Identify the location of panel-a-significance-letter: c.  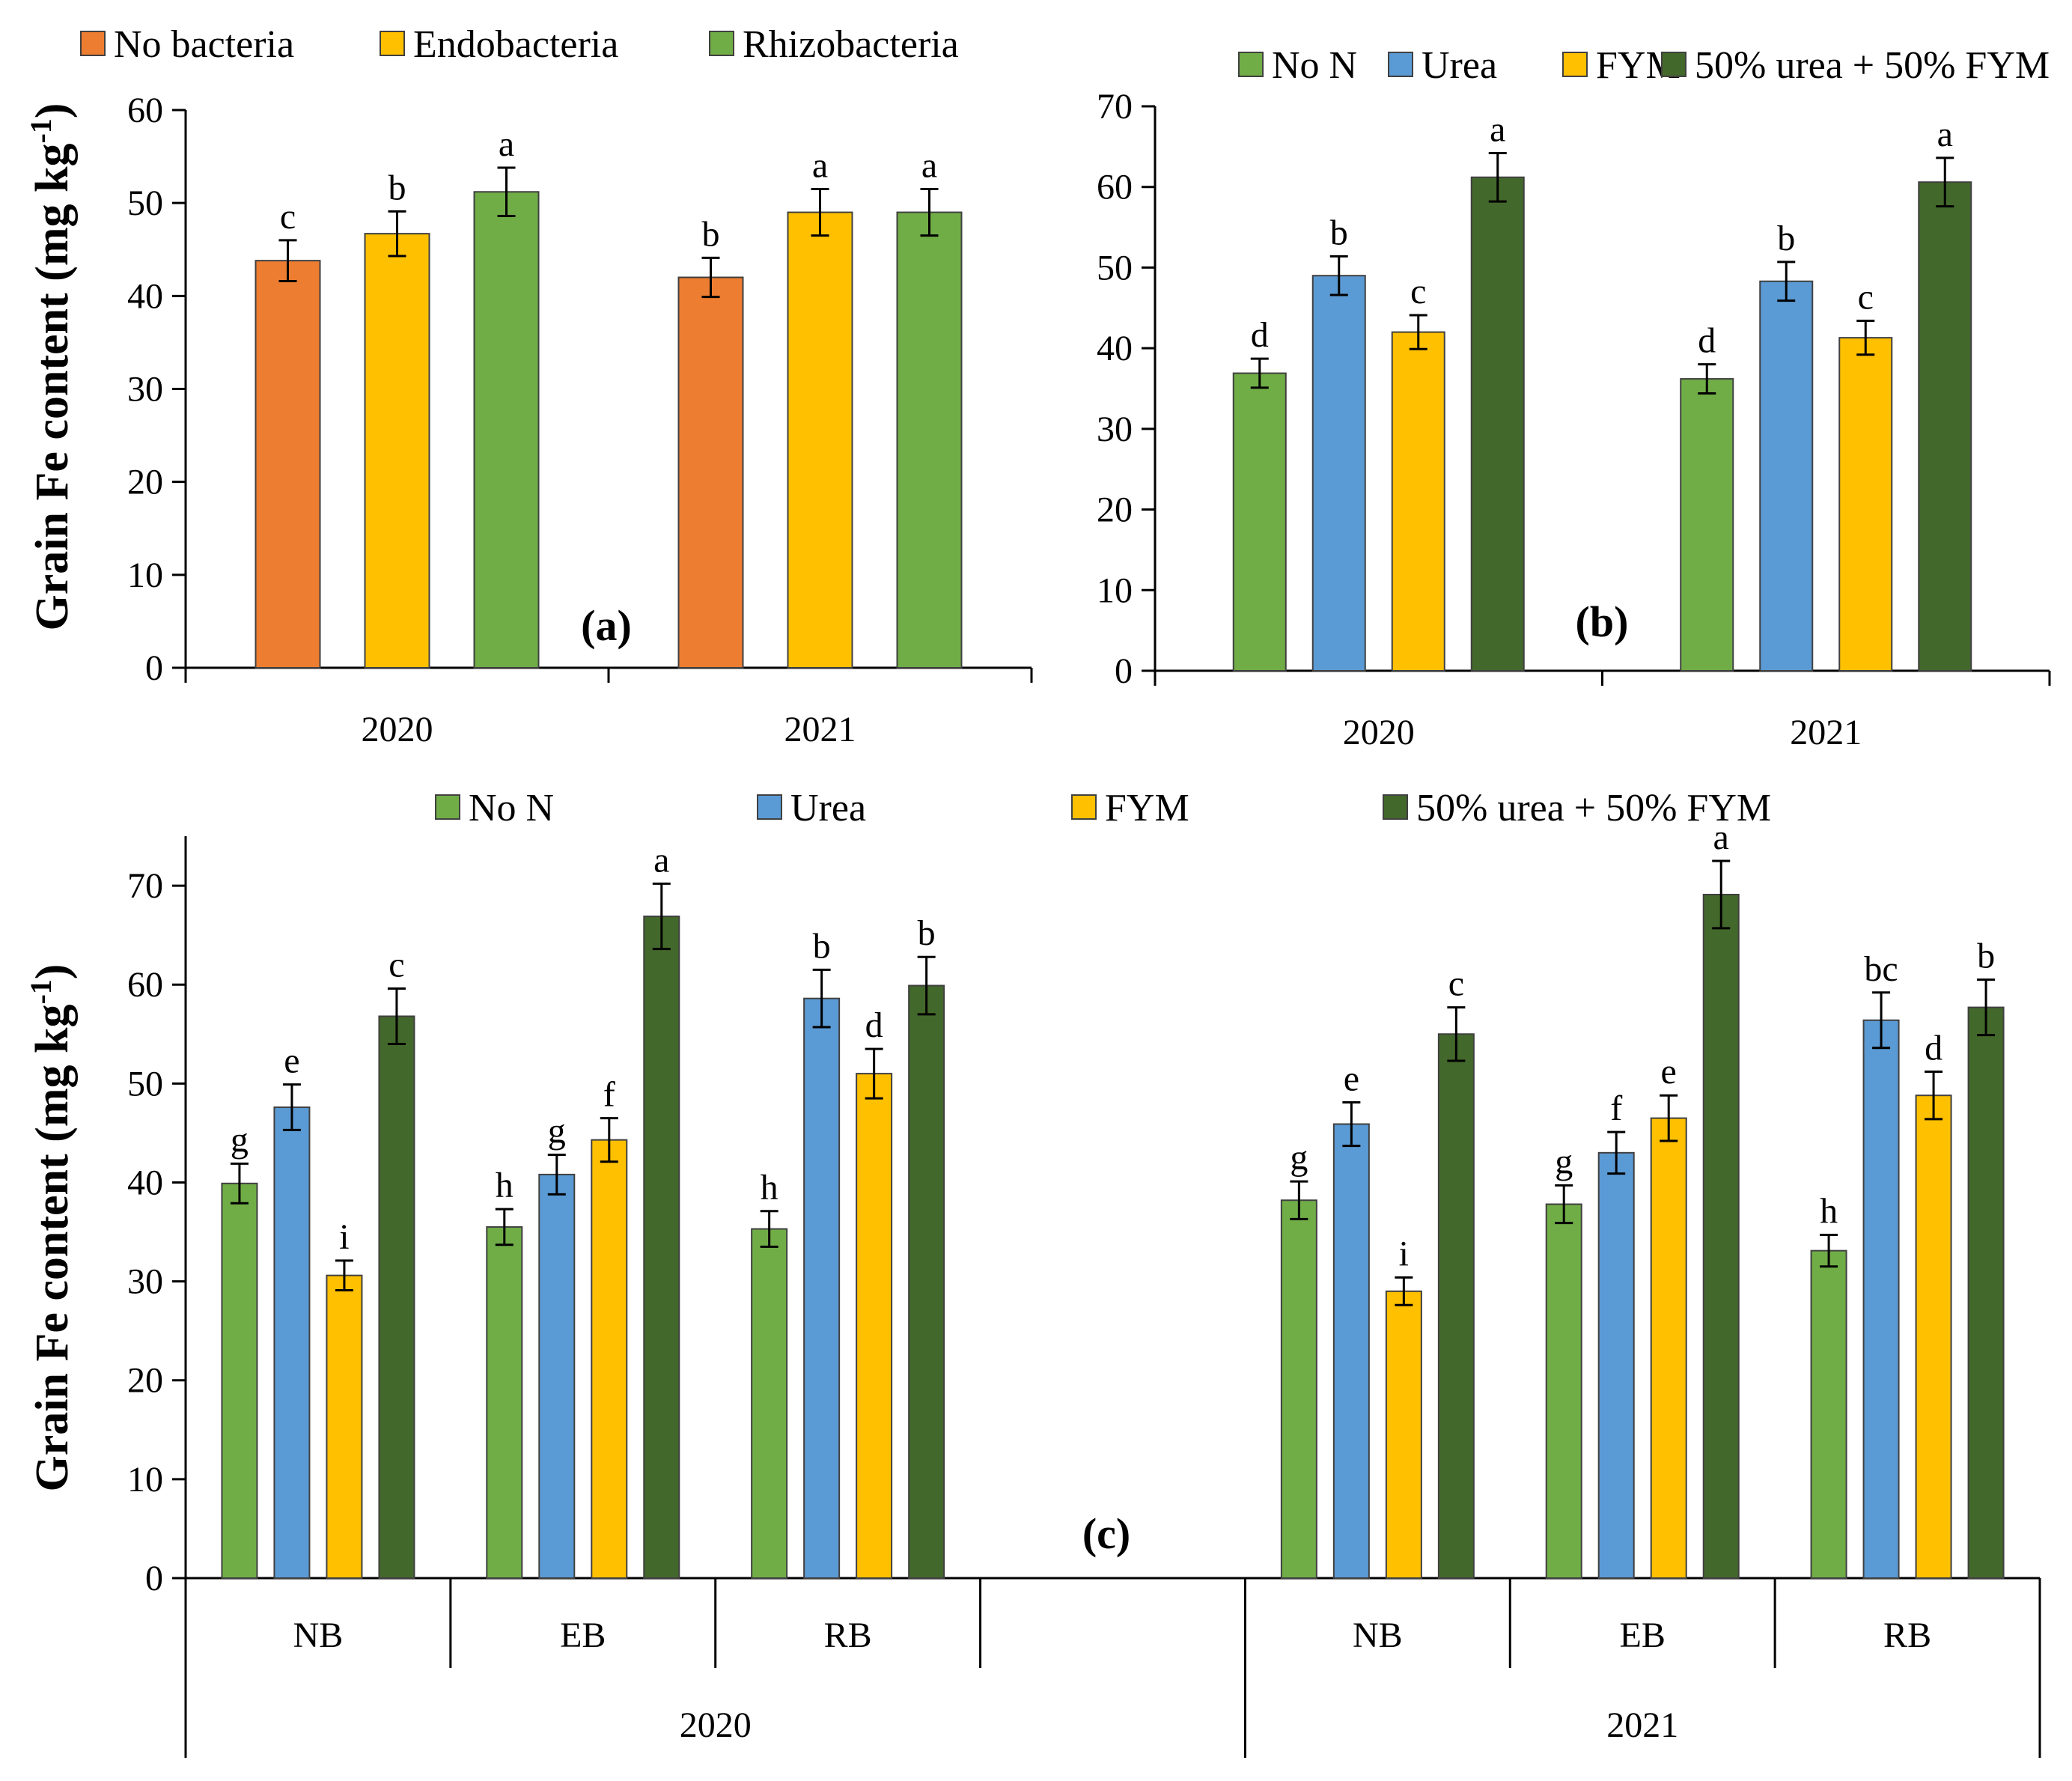
(288, 217).